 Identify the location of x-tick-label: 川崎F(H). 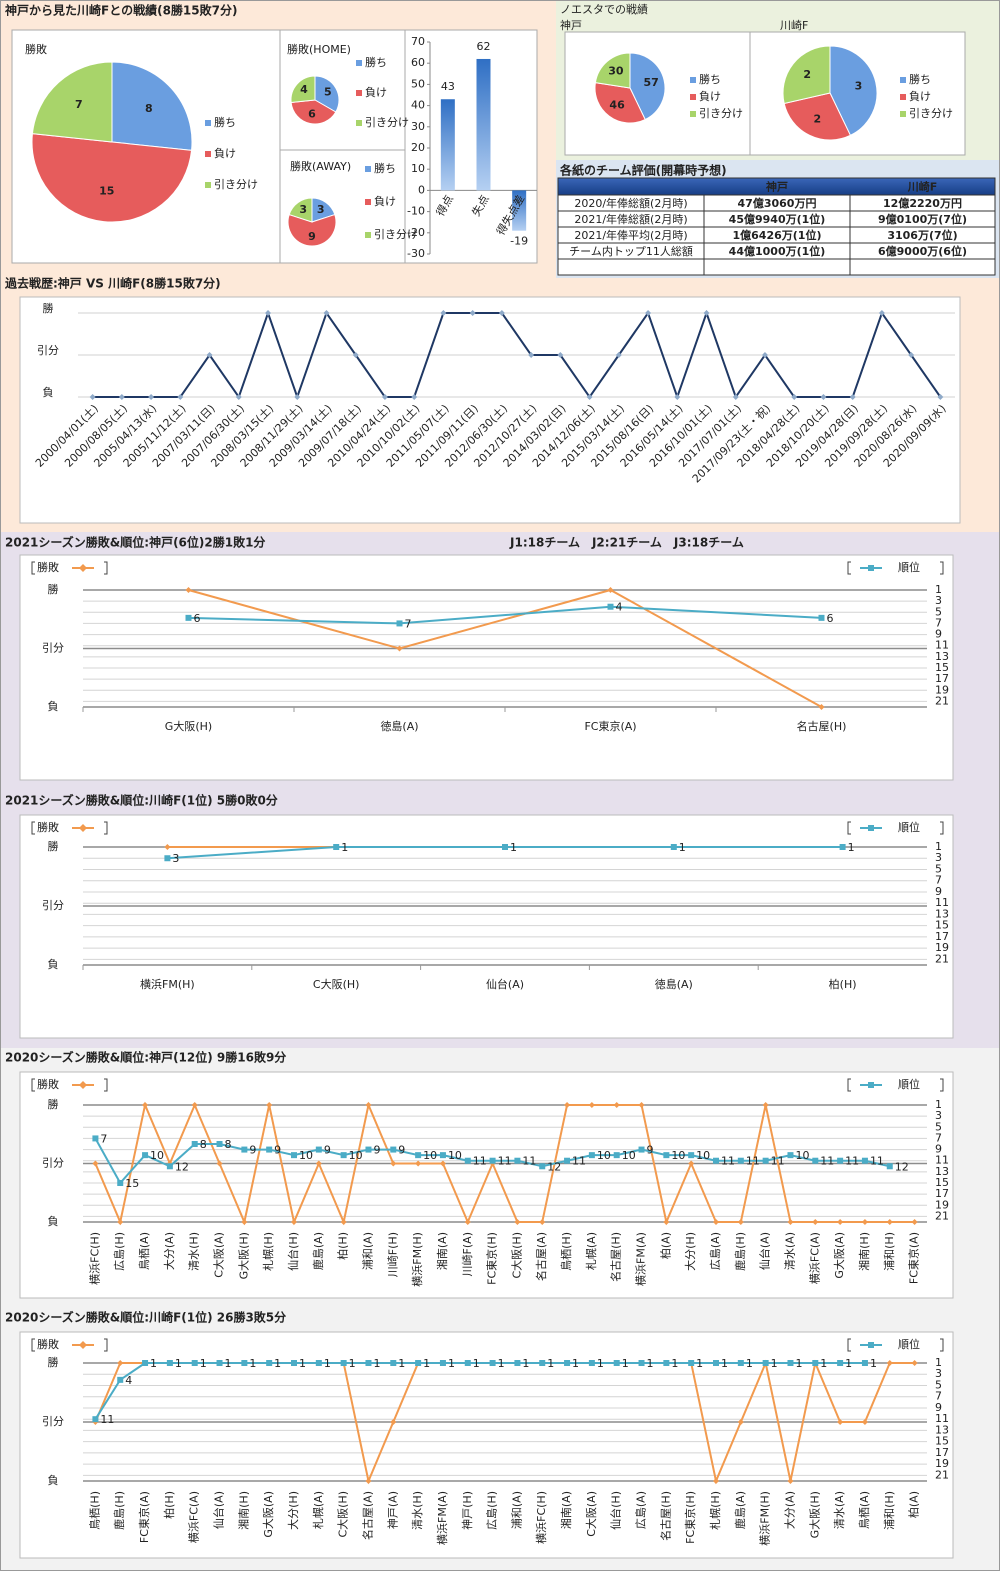
(392, 1254).